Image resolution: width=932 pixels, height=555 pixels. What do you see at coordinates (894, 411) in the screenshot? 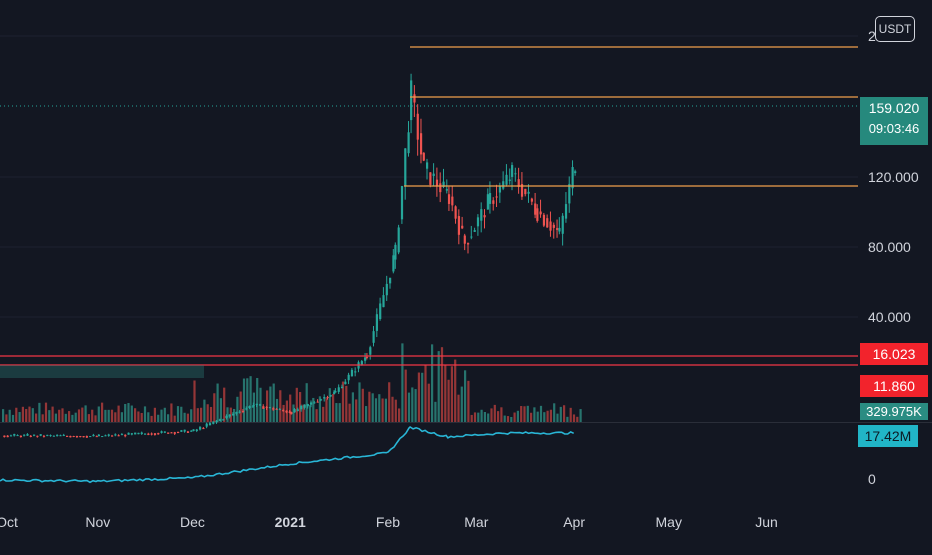
I see `volume-tag: 329.975K` at bounding box center [894, 411].